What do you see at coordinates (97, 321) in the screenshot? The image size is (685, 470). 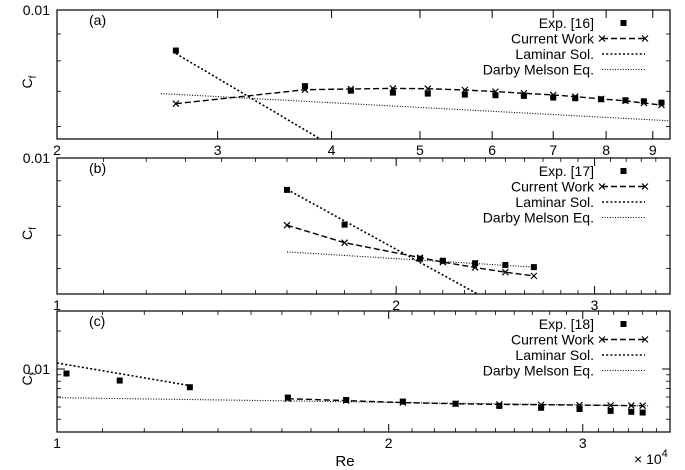 I see `panel-label: (c)` at bounding box center [97, 321].